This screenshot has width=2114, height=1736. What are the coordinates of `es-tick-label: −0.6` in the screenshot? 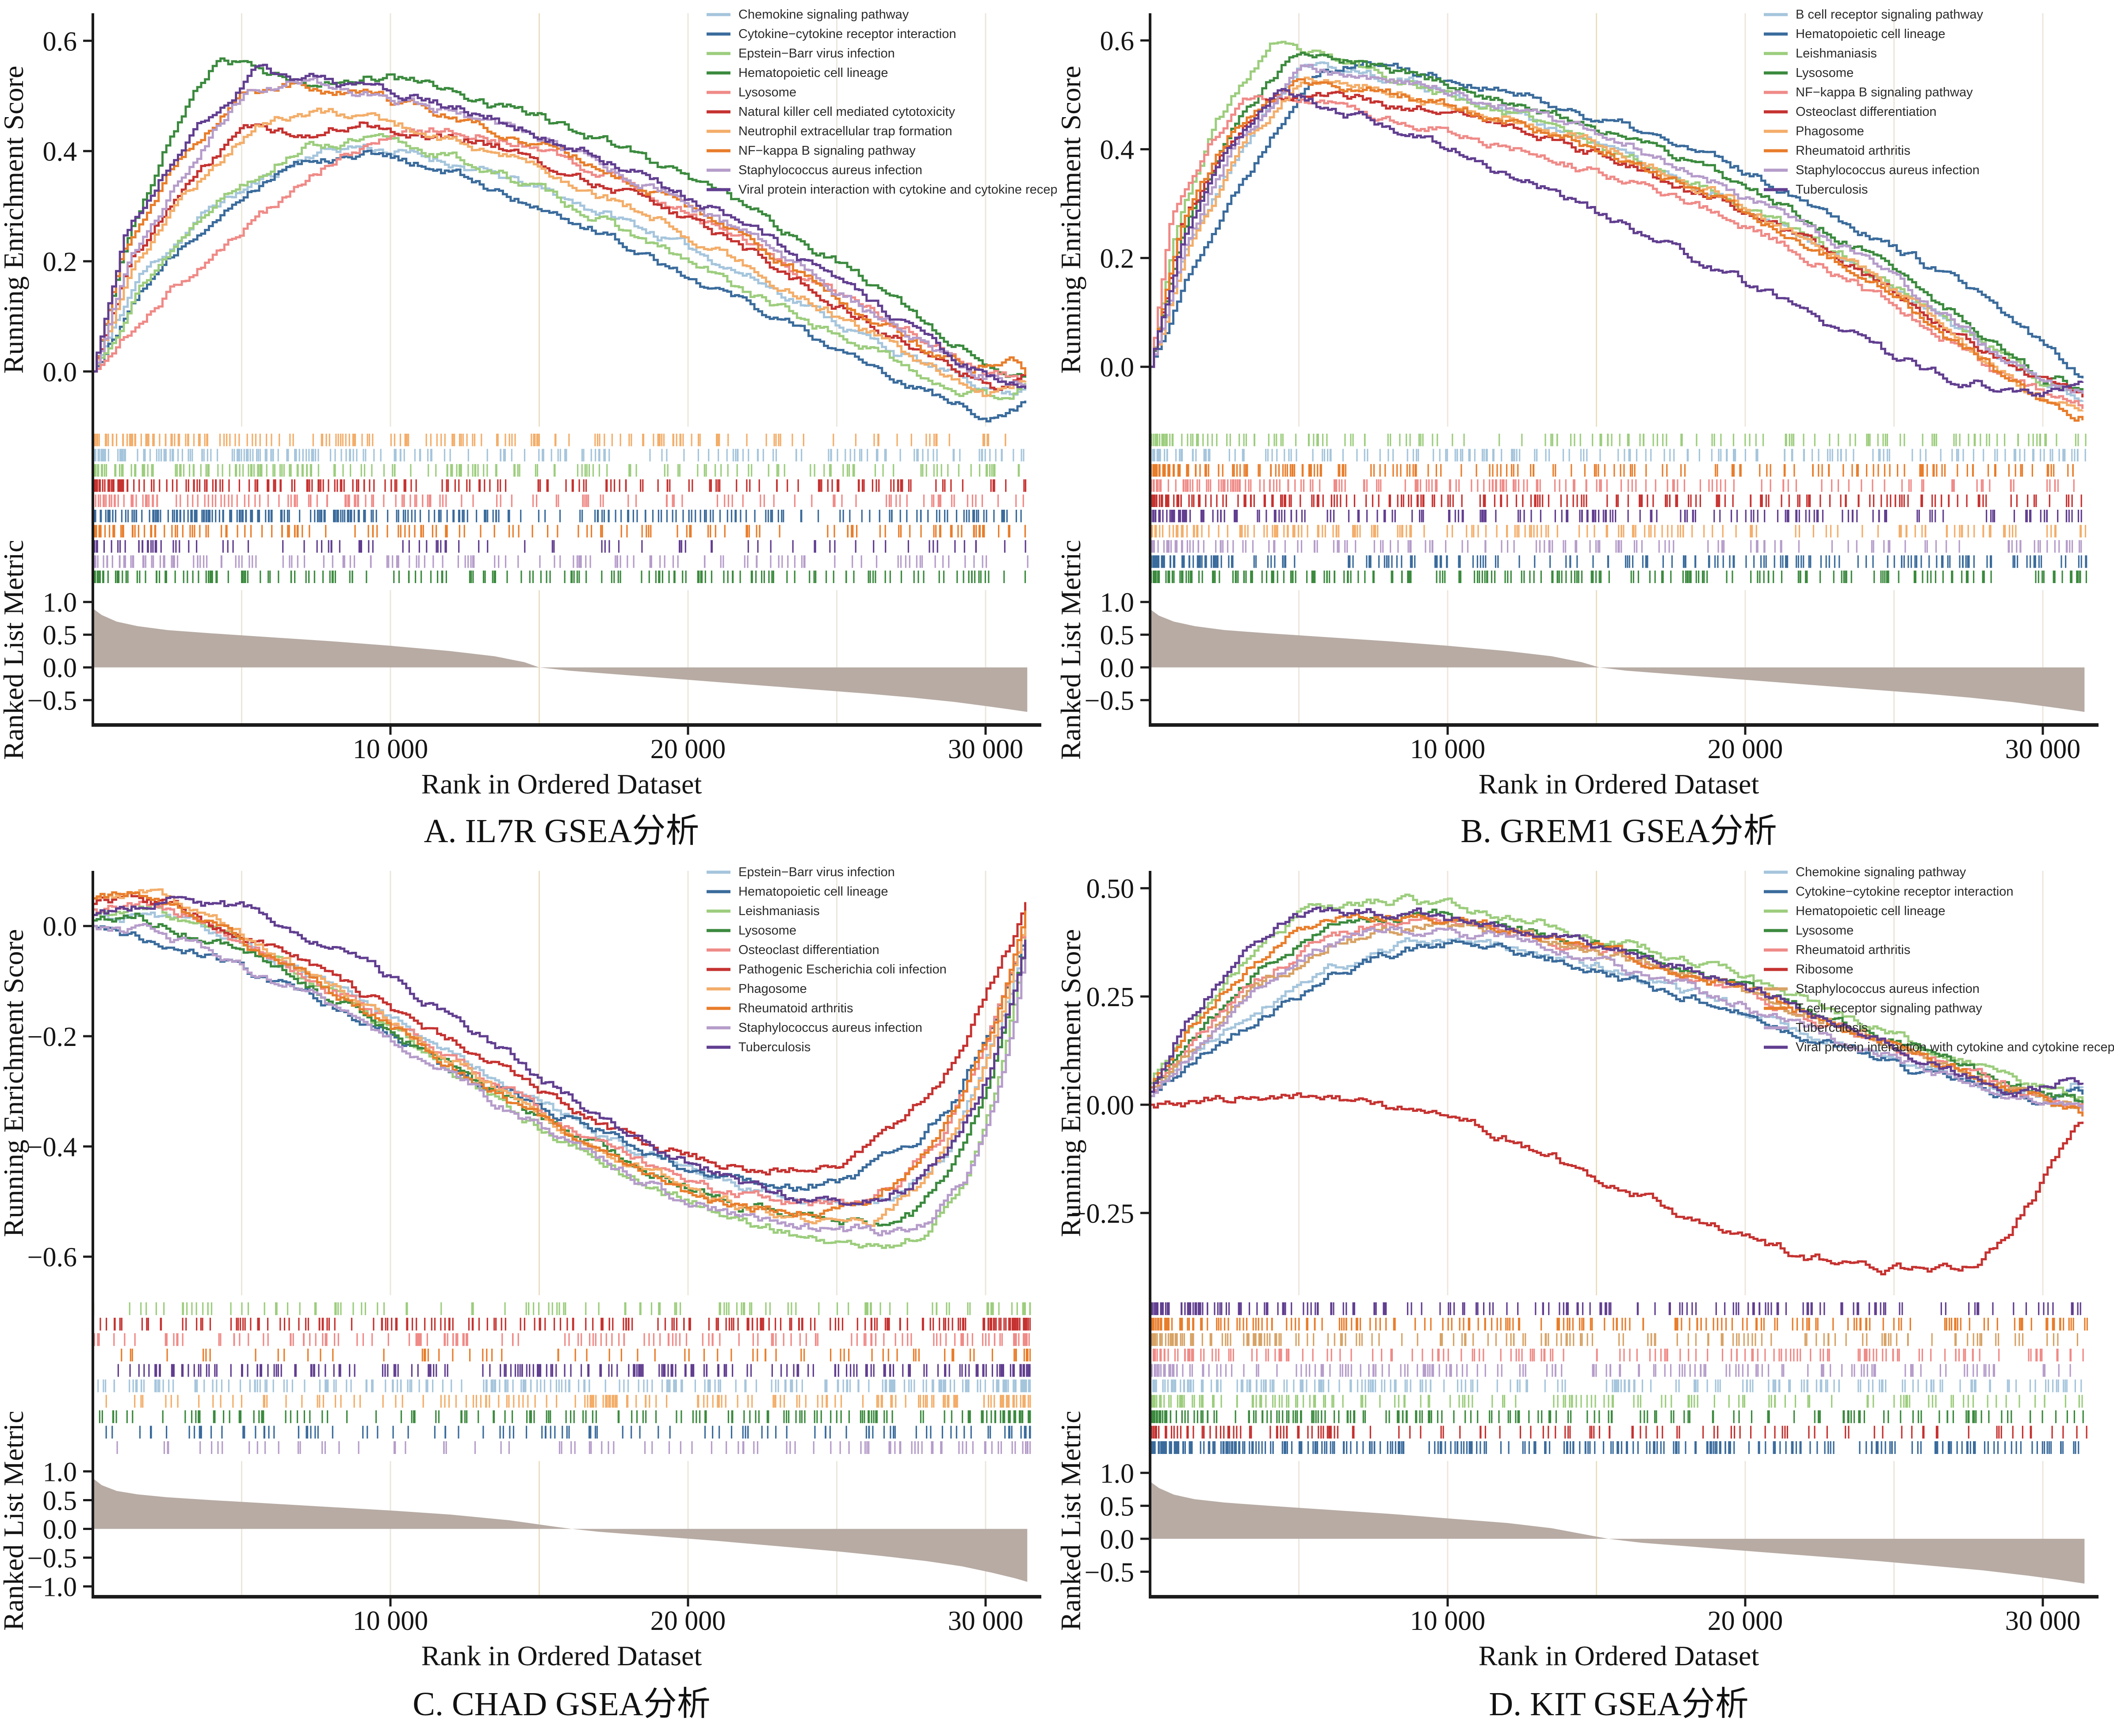 It's located at (52, 1258).